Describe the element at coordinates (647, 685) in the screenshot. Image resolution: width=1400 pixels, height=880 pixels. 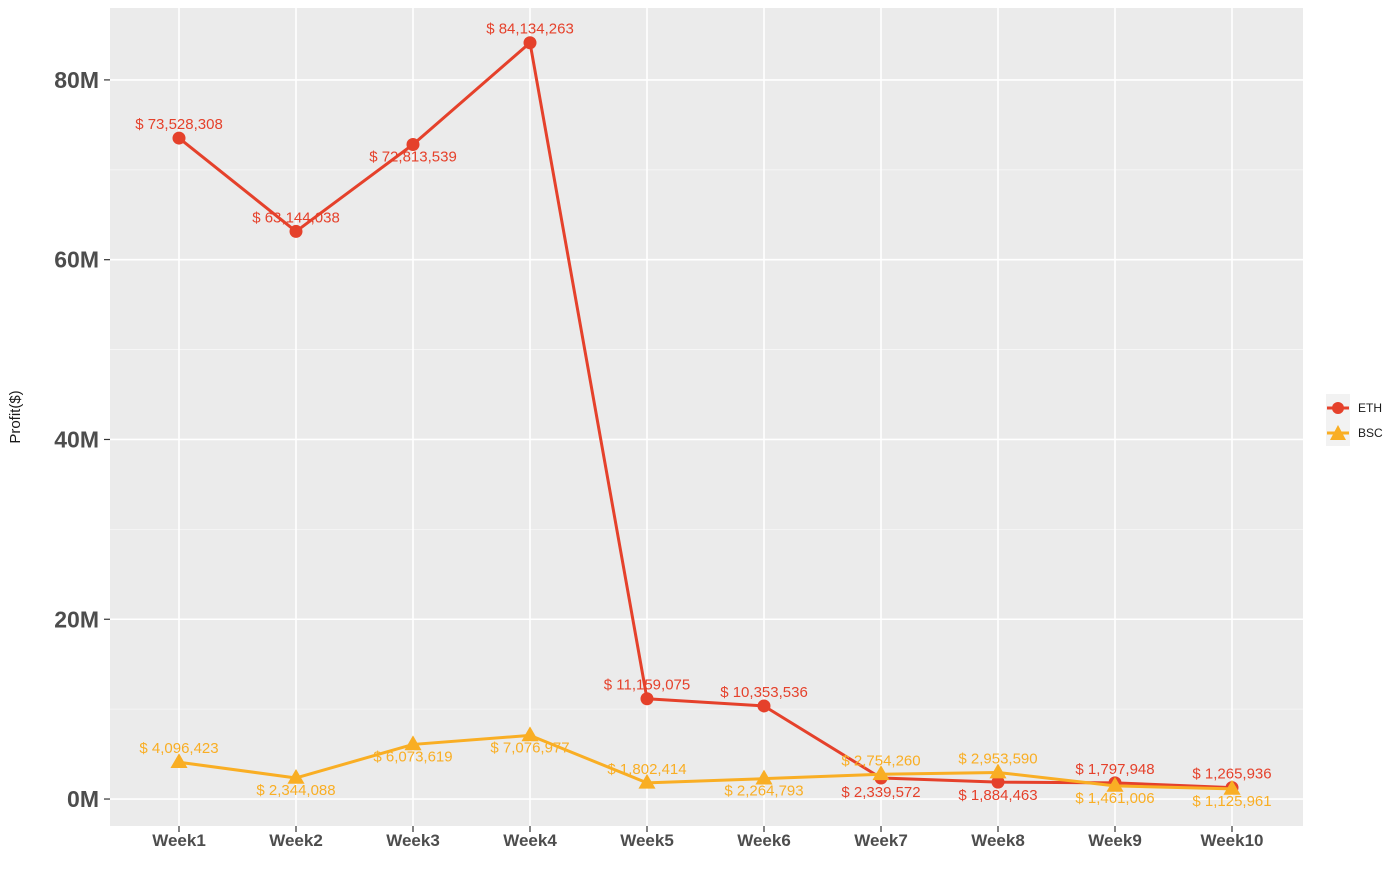
I see `data-label-eth: $ 11,159,075` at that location.